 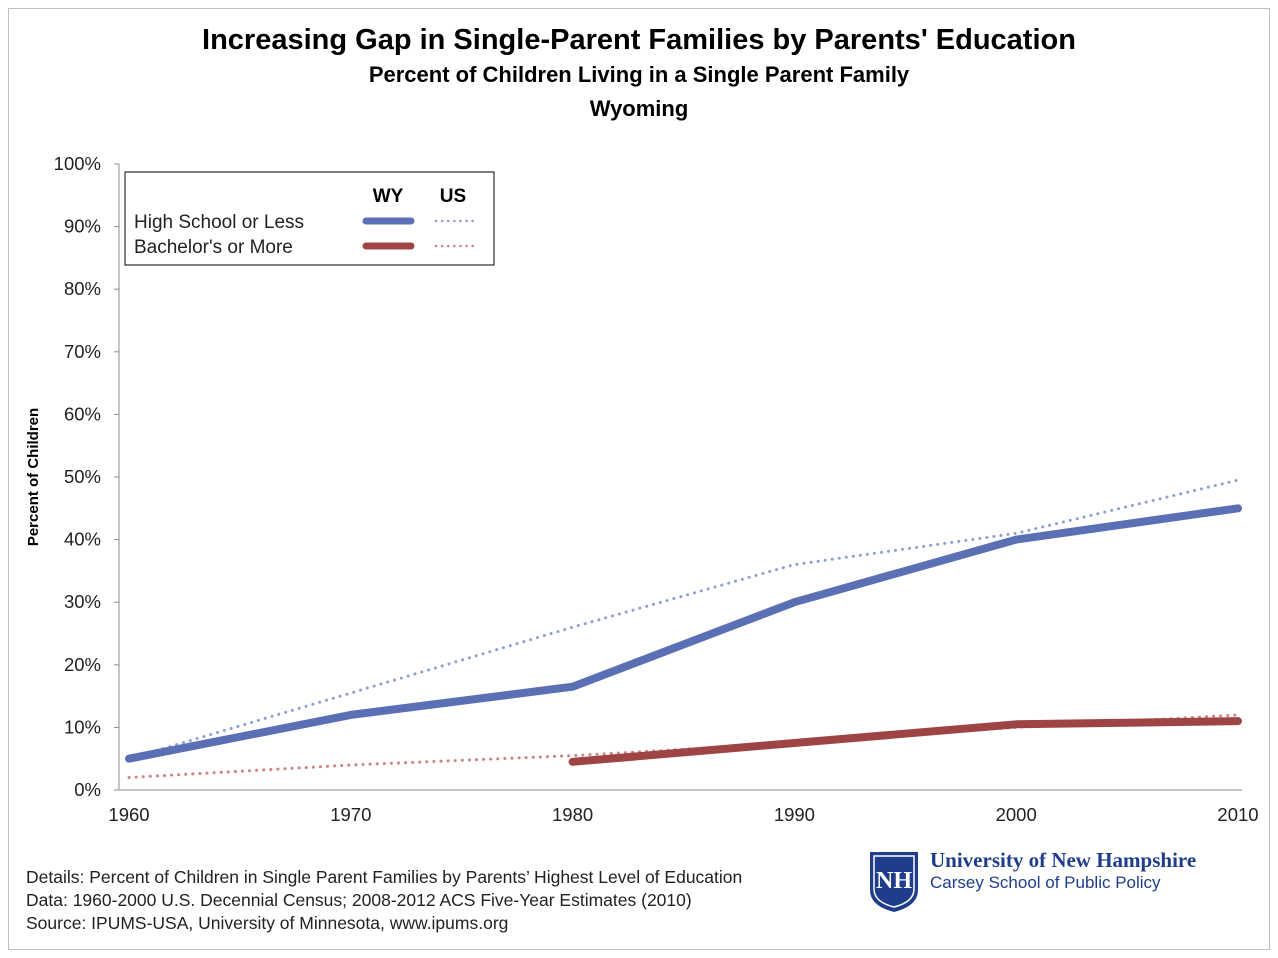 What do you see at coordinates (309, 218) in the screenshot?
I see `legend-box` at bounding box center [309, 218].